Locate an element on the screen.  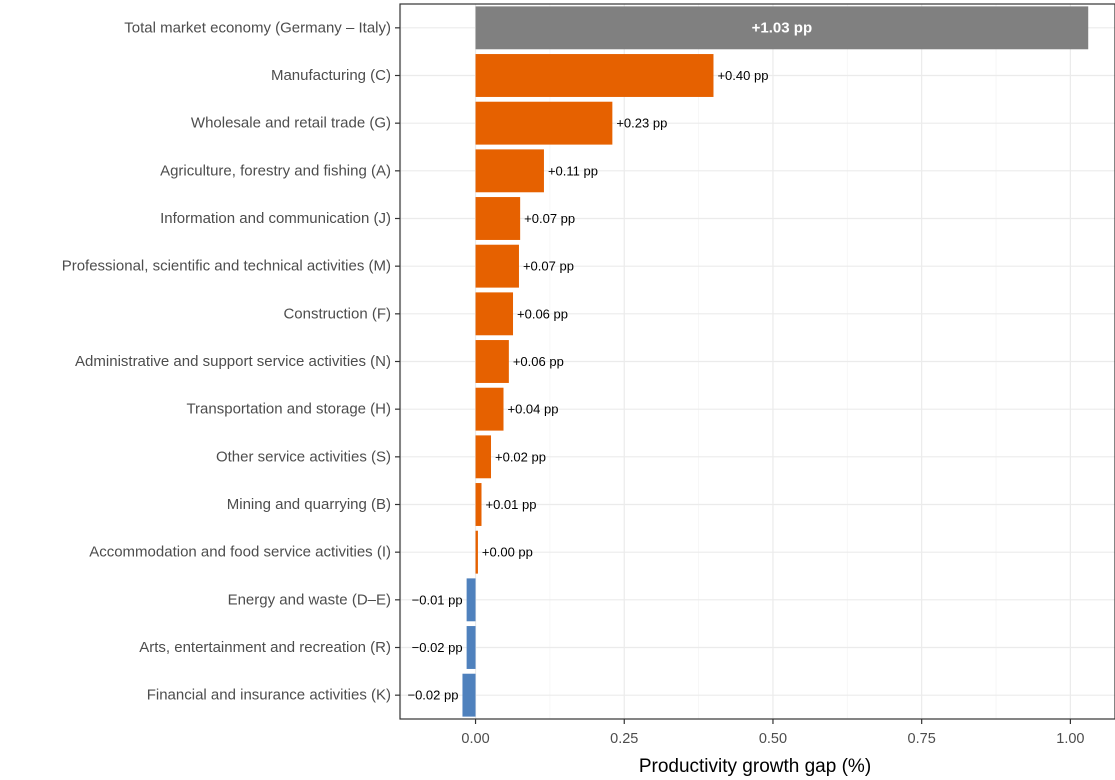
bar-value-label: −0.01 pp is located at coordinates (437, 599).